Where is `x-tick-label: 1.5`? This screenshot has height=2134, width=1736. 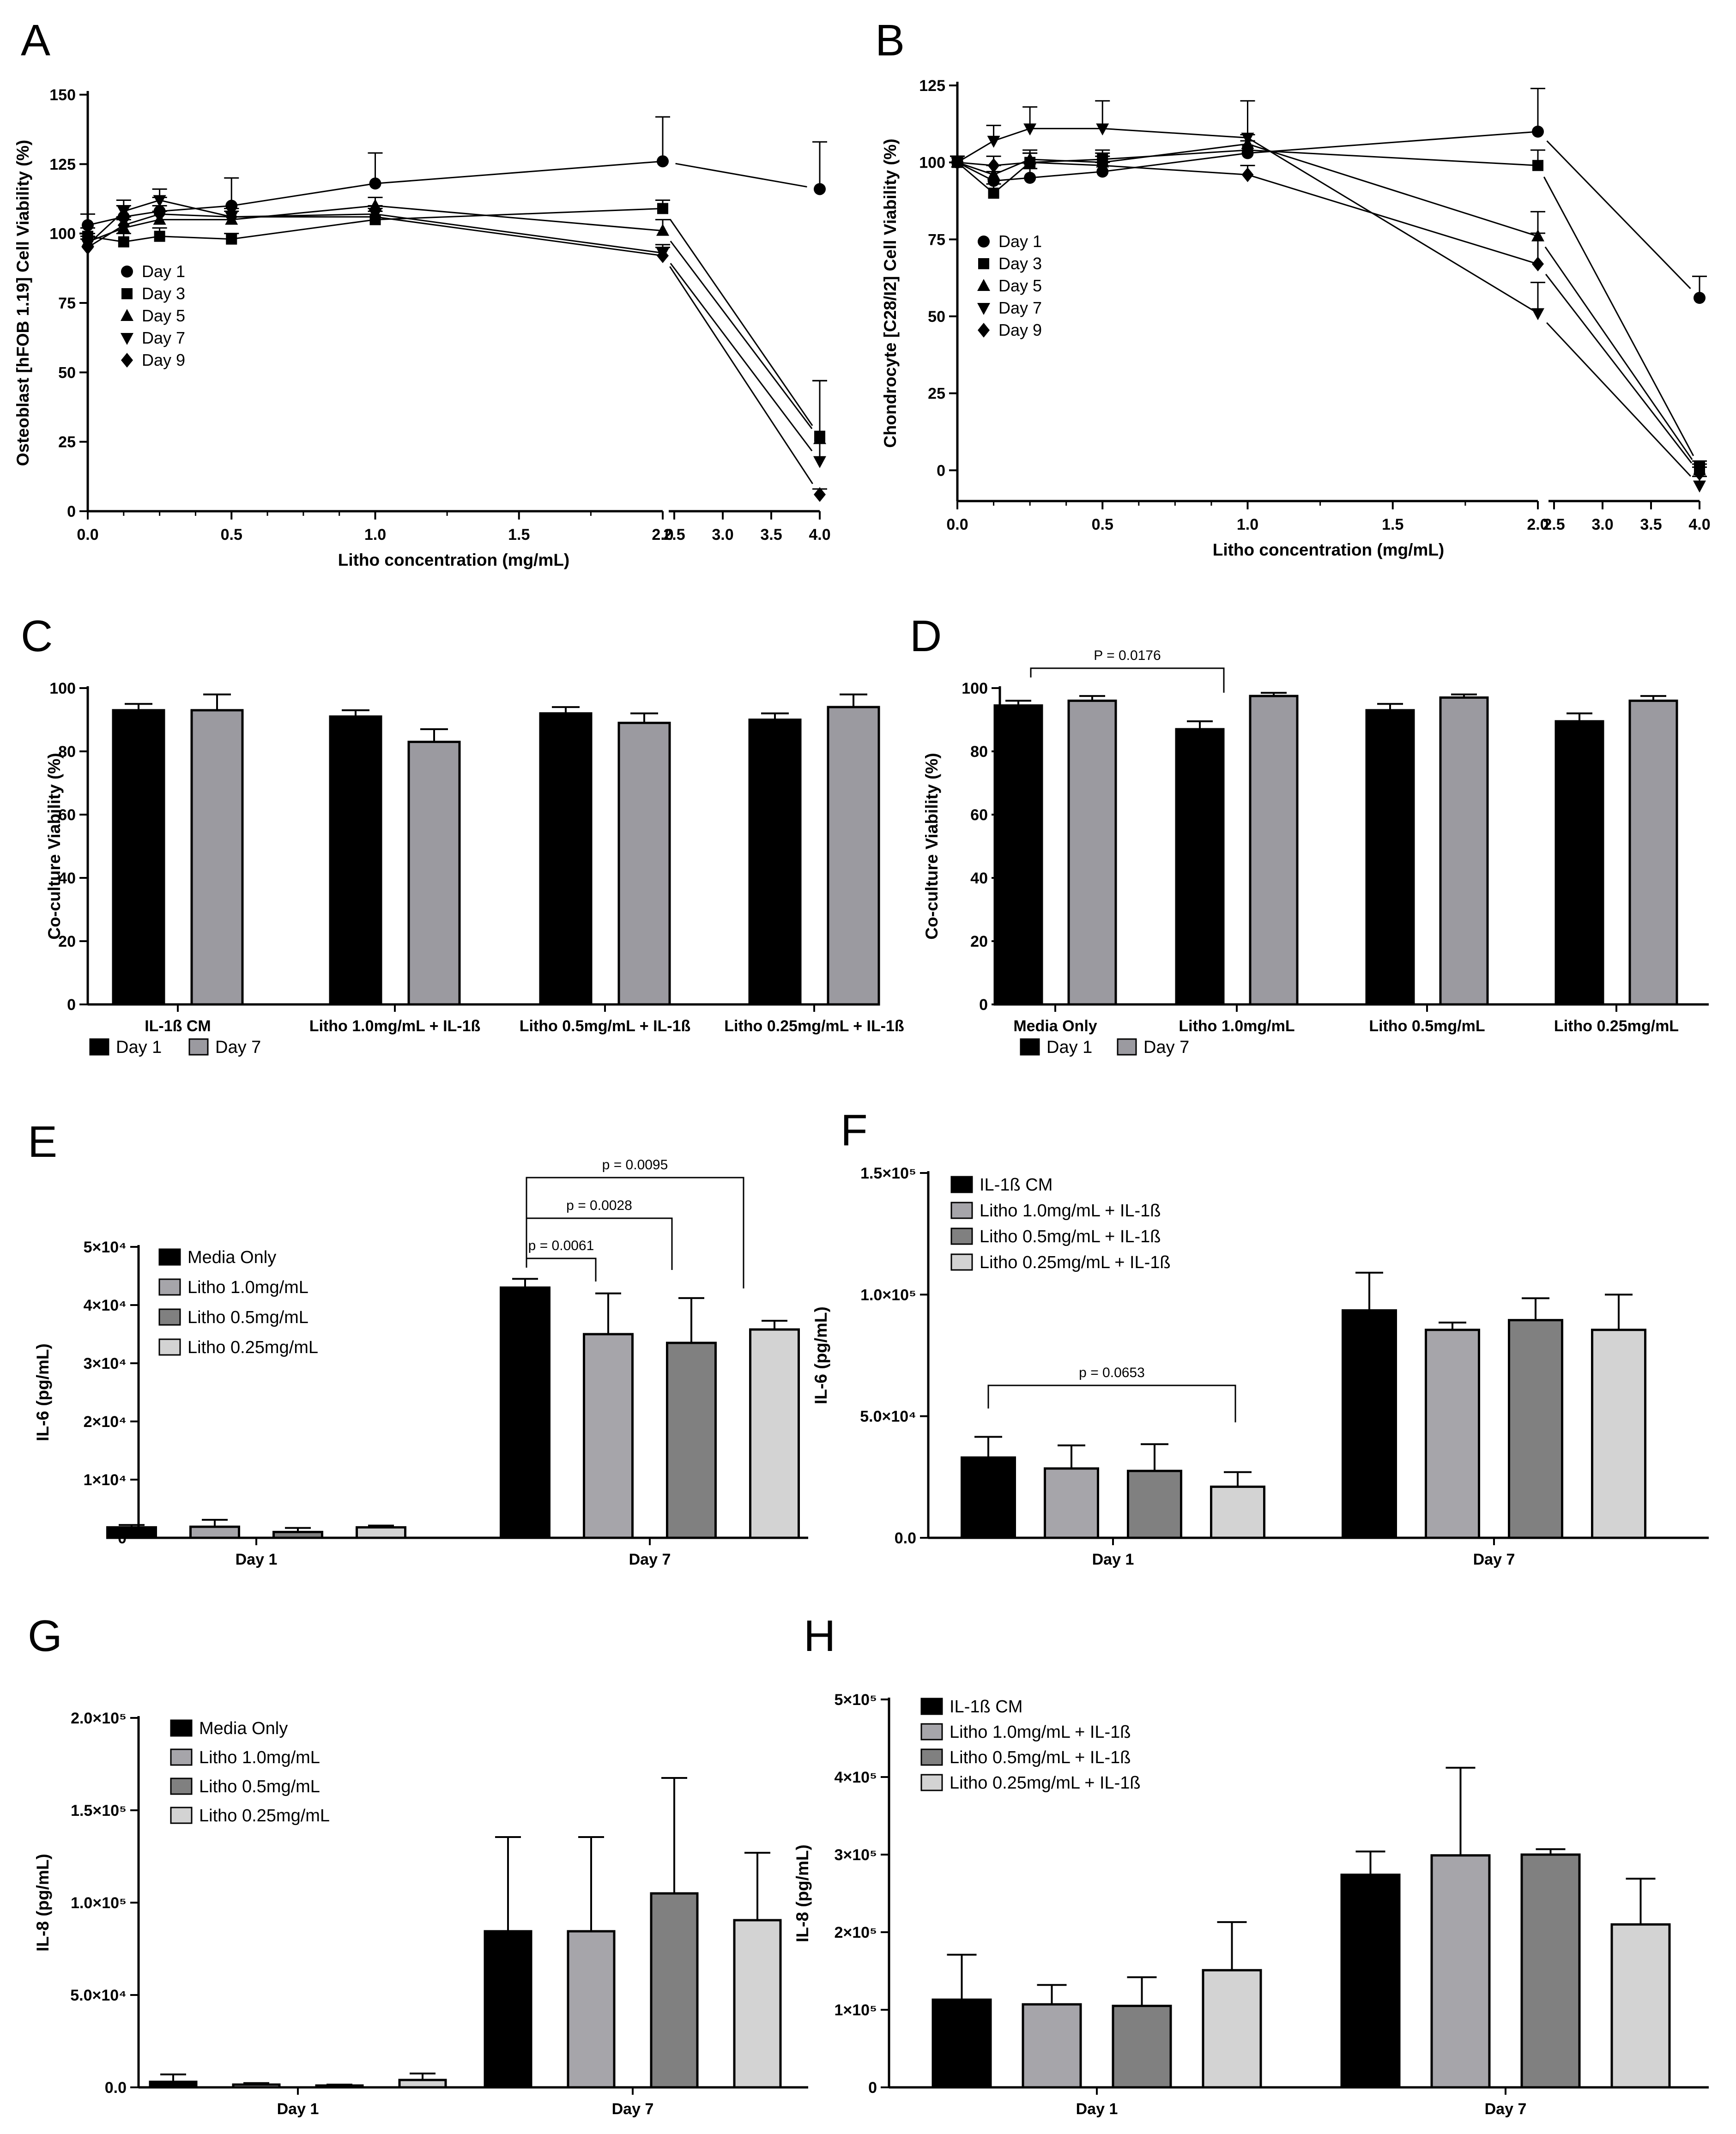
x-tick-label: 1.5 is located at coordinates (1393, 524).